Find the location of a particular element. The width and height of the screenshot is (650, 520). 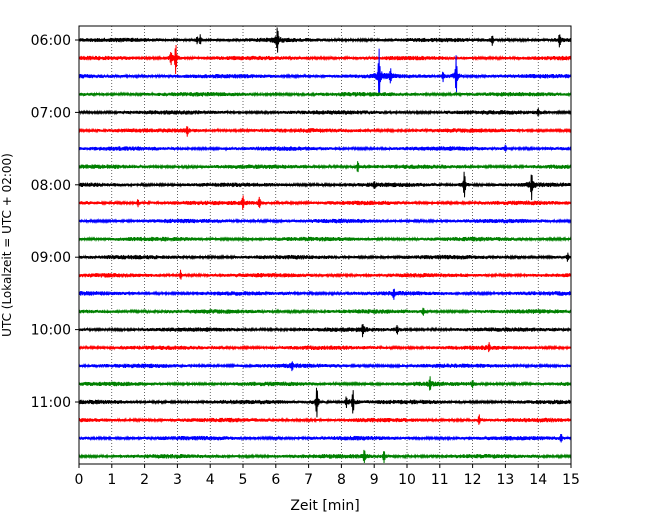

y-axis-label: UTC (Lokalzeit = UTC + 02:00) is located at coordinates (7, 245).